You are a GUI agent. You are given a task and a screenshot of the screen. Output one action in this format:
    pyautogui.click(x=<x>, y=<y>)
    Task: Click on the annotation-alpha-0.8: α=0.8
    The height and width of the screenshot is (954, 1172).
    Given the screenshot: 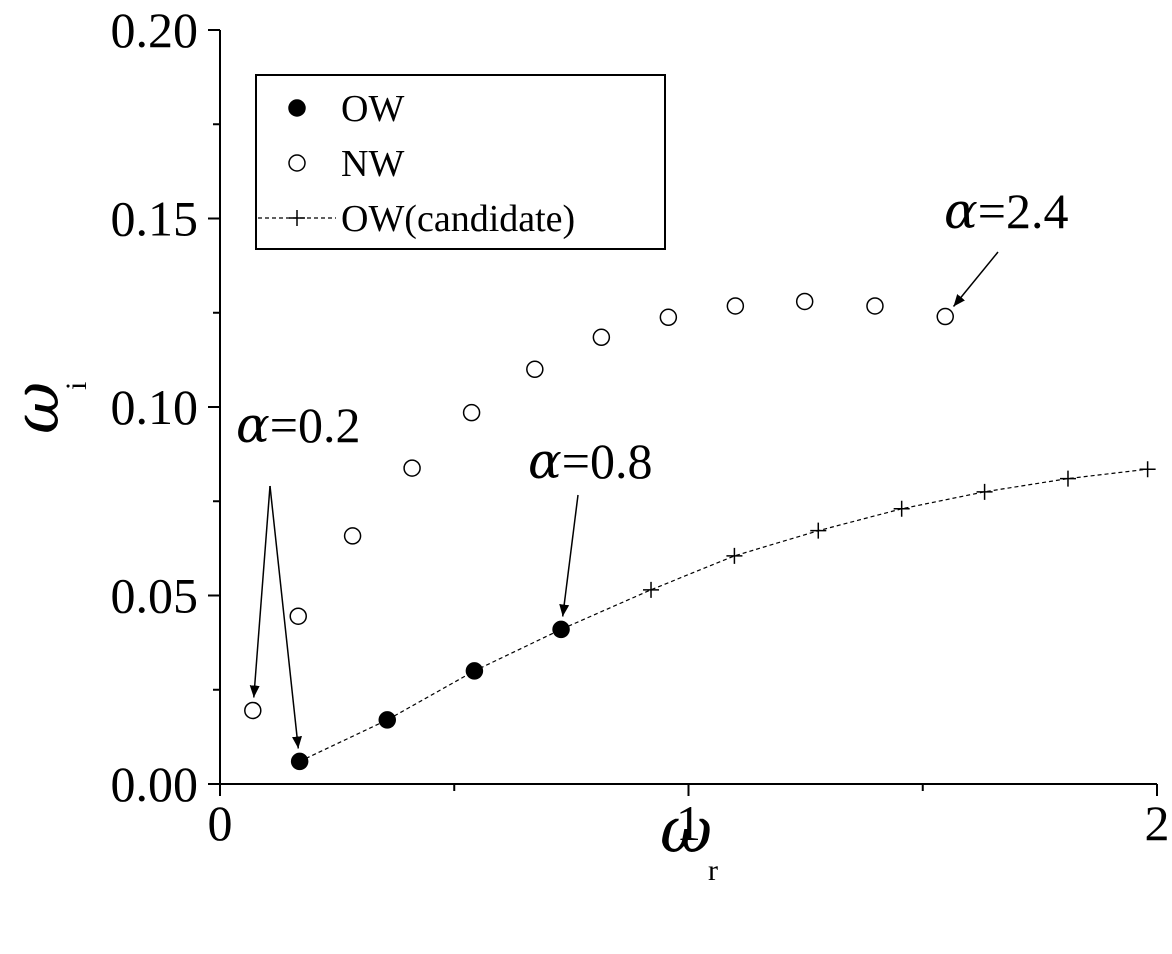 What is the action you would take?
    pyautogui.click(x=590, y=461)
    